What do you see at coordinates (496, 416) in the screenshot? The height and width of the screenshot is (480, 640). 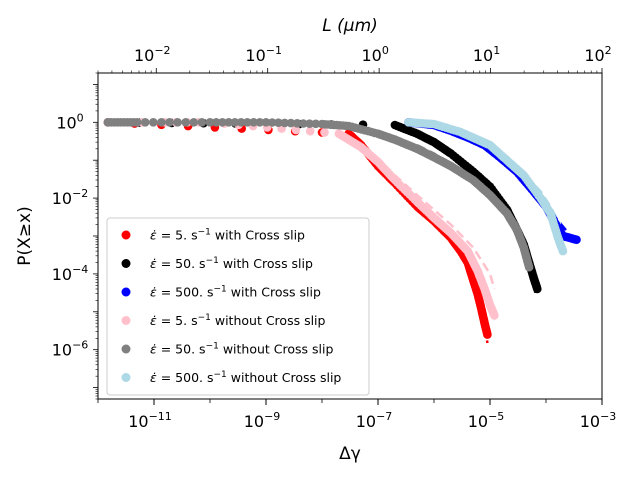 I see `x-tick-label-exp: −5` at bounding box center [496, 416].